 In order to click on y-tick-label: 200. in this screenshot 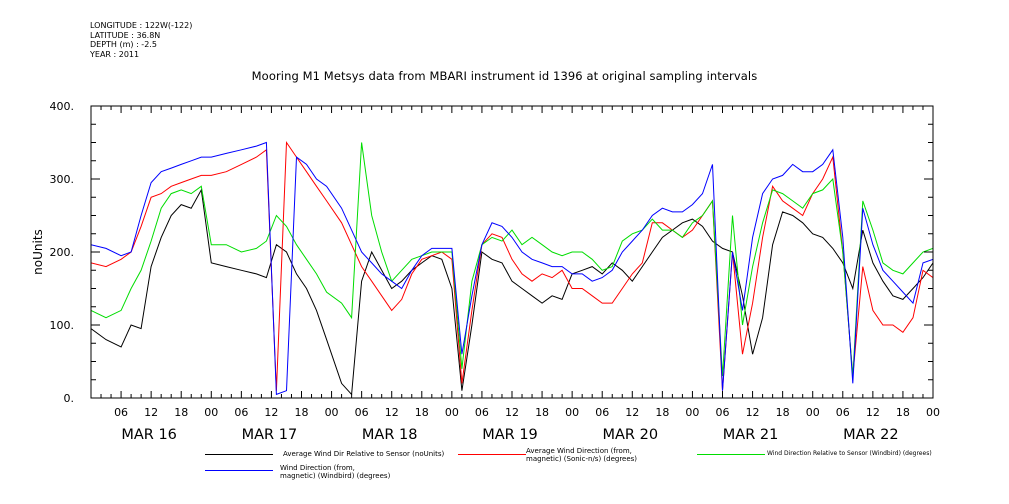, I will do `click(62, 252)`.